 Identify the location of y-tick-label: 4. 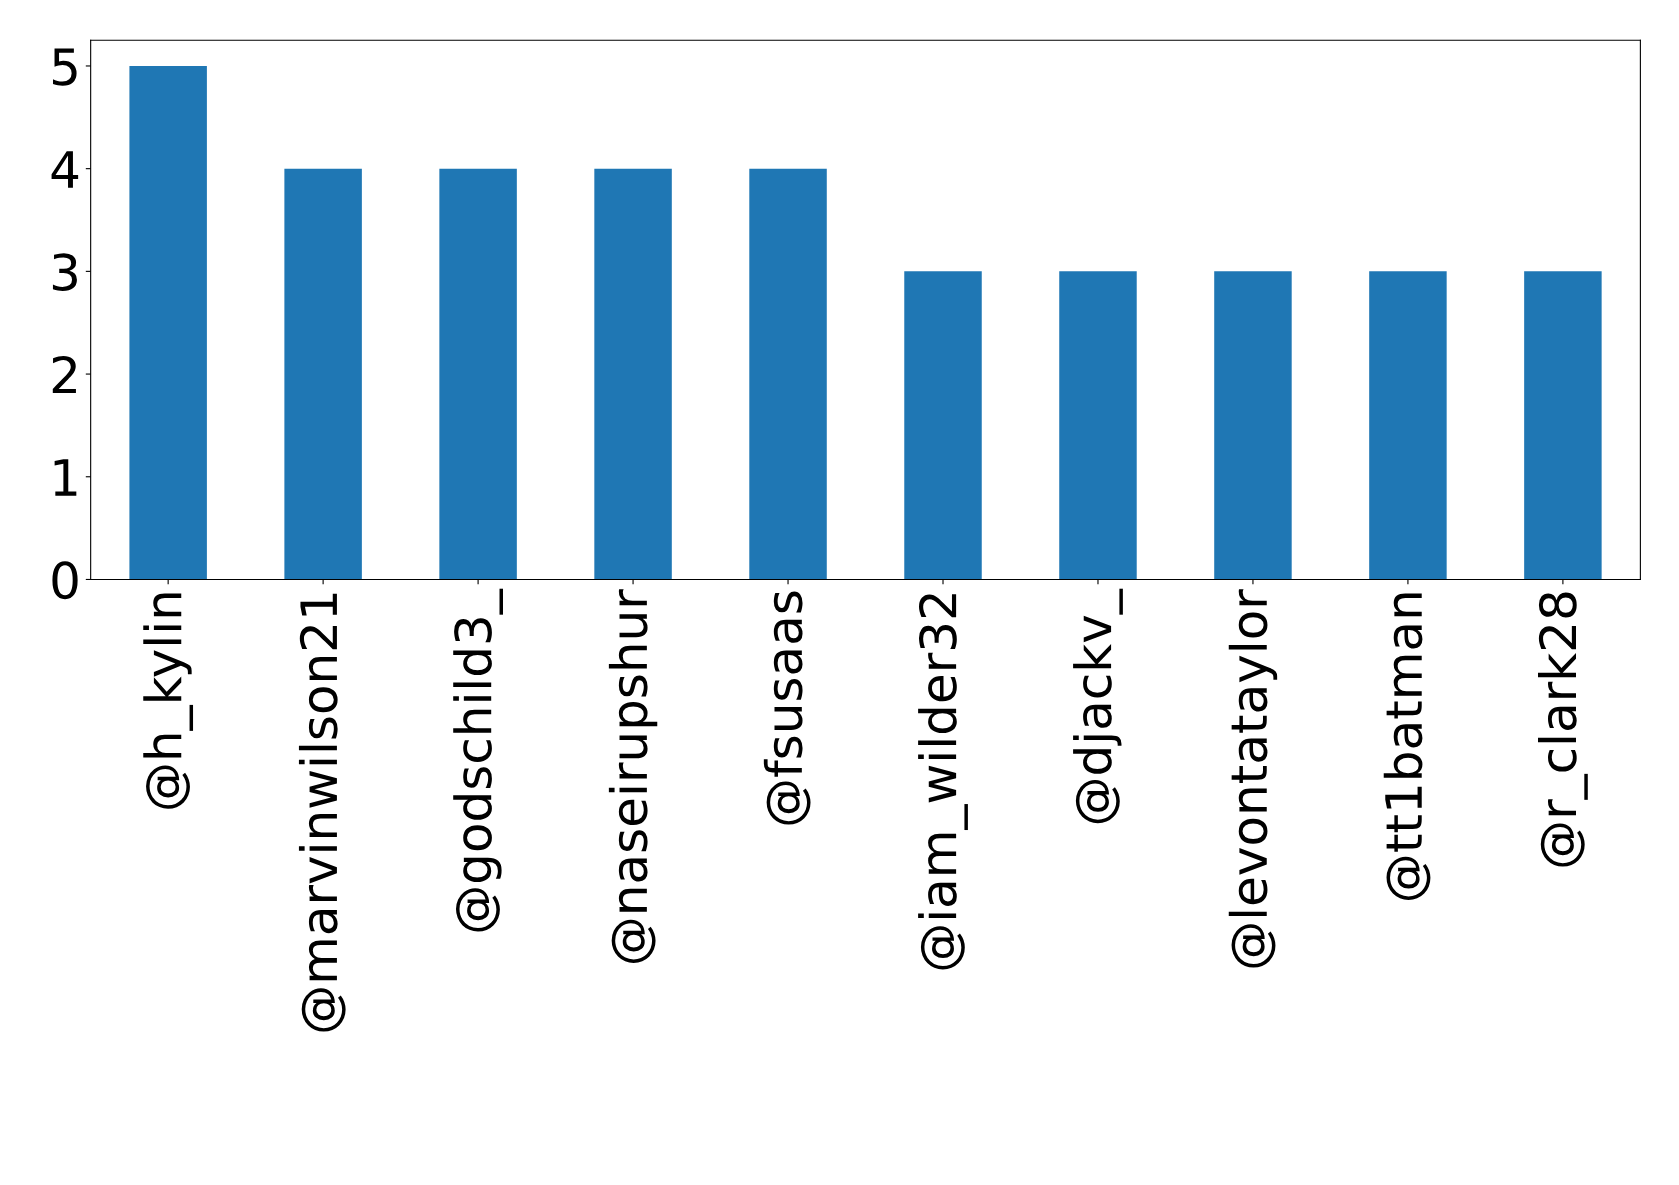
(65, 169).